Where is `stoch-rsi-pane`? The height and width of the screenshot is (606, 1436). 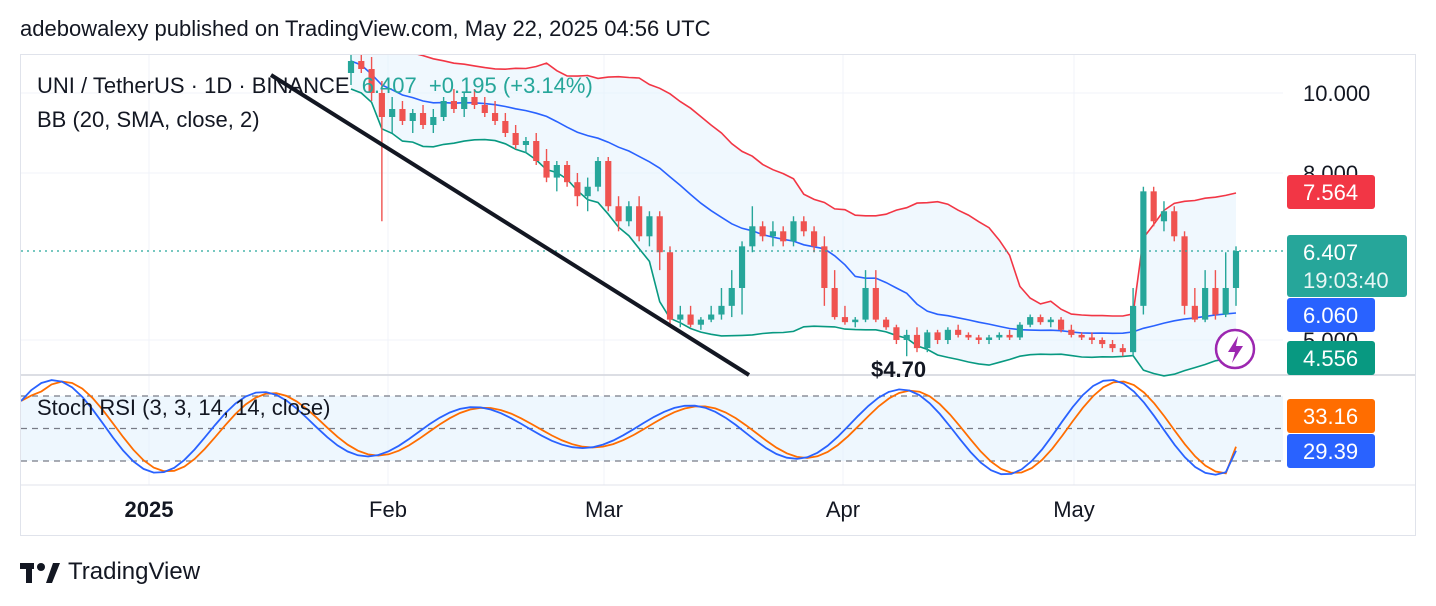 stoch-rsi-pane is located at coordinates (652, 427).